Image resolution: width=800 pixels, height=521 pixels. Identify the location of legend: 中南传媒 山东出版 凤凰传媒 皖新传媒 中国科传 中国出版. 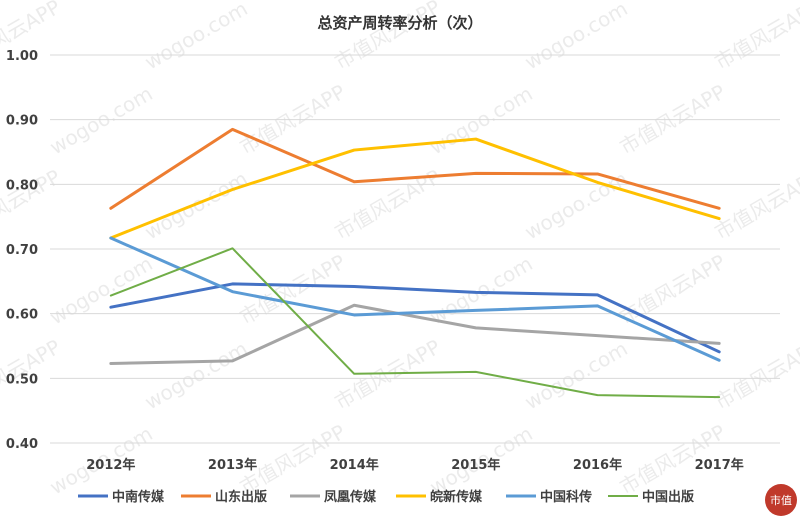
(386, 497).